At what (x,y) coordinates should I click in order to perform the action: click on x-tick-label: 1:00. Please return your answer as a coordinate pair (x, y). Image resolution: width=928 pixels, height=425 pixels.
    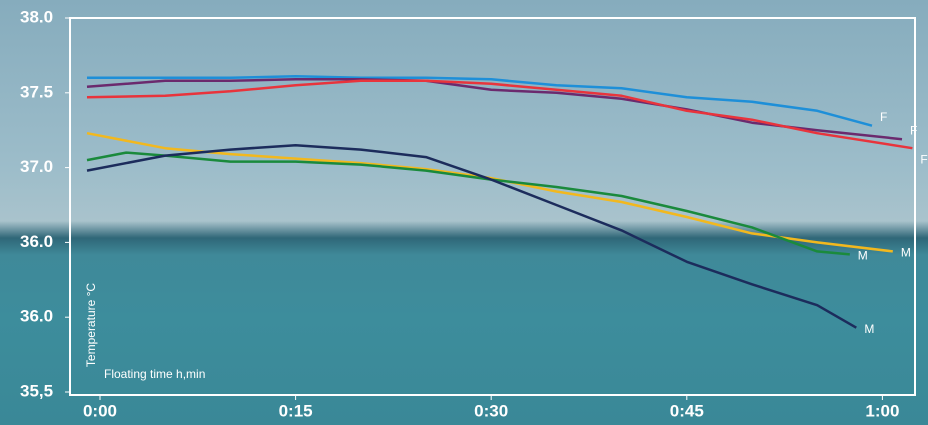
    Looking at the image, I should click on (882, 410).